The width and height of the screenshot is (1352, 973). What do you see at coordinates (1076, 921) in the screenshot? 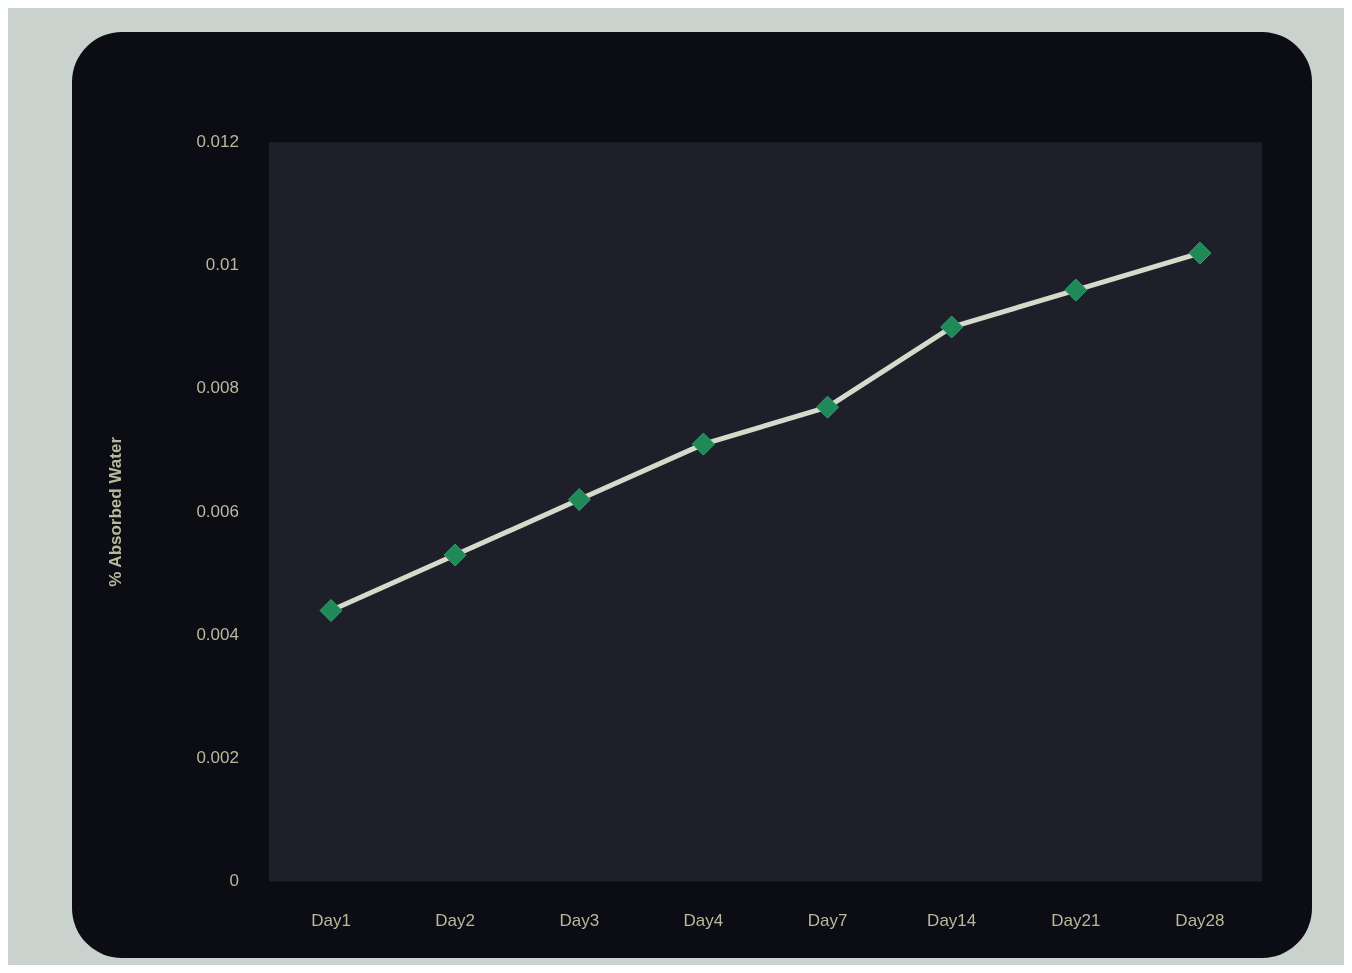
I see `x-tick-label: Day21` at bounding box center [1076, 921].